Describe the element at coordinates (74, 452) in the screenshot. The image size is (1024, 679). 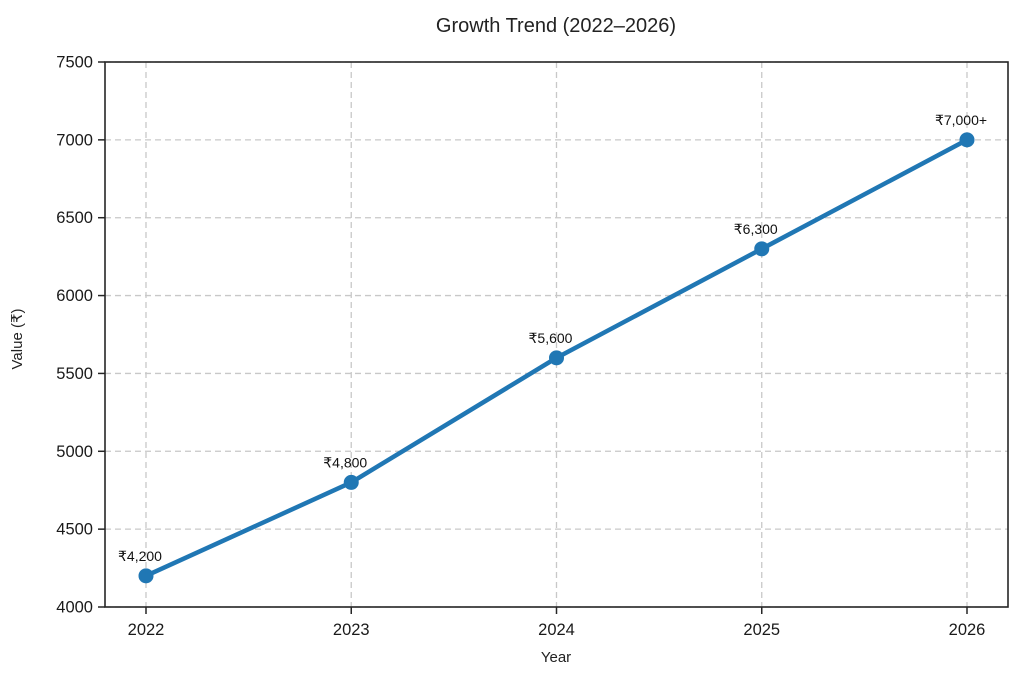
I see `y-tick-label: 5000` at that location.